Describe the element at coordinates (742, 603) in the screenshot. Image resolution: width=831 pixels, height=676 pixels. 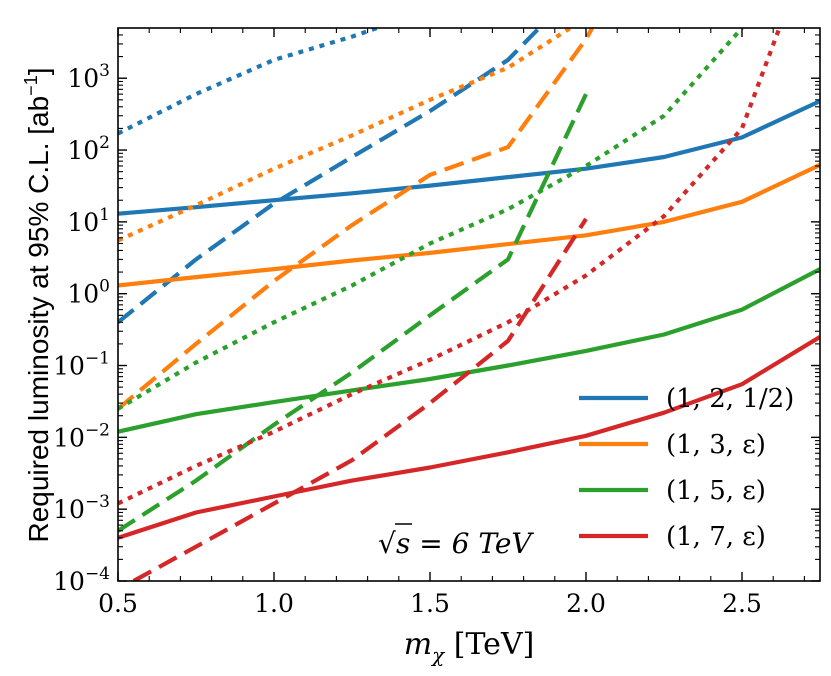
I see `x-tick-label: 2.5` at that location.